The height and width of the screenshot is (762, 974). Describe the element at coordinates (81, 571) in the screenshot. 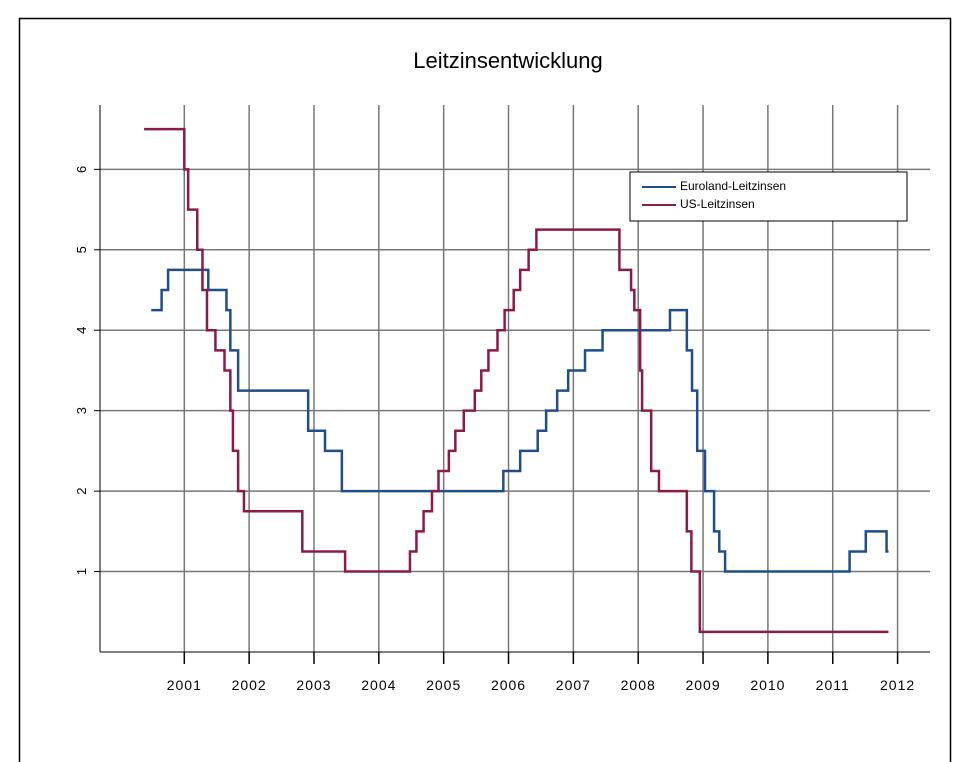

I see `y-tick-label: 1` at that location.